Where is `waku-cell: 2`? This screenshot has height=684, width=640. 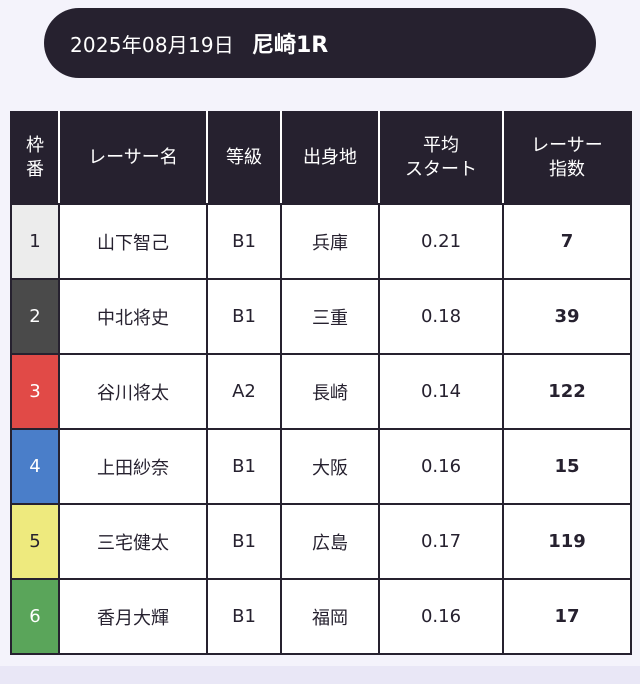
waku-cell: 2 is located at coordinates (35, 316).